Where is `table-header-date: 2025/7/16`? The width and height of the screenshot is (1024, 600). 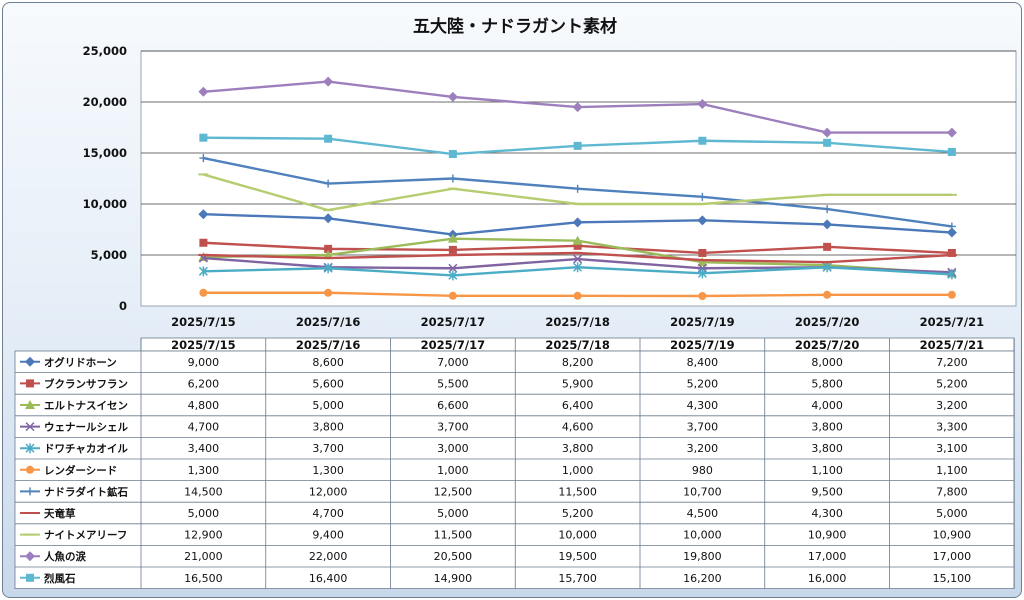
table-header-date: 2025/7/16 is located at coordinates (328, 345).